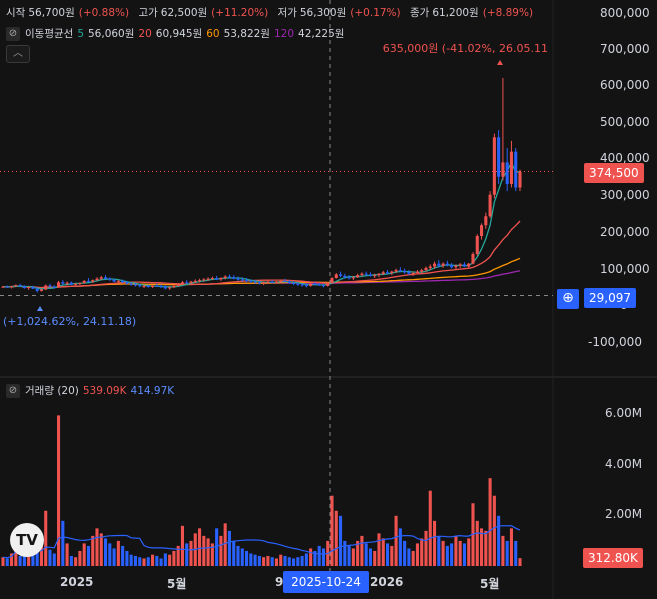 The image size is (657, 599). Describe the element at coordinates (90, 390) in the screenshot. I see `volume-legend: ⊘ 거래량 (20) 539.09K 414.97K` at that location.